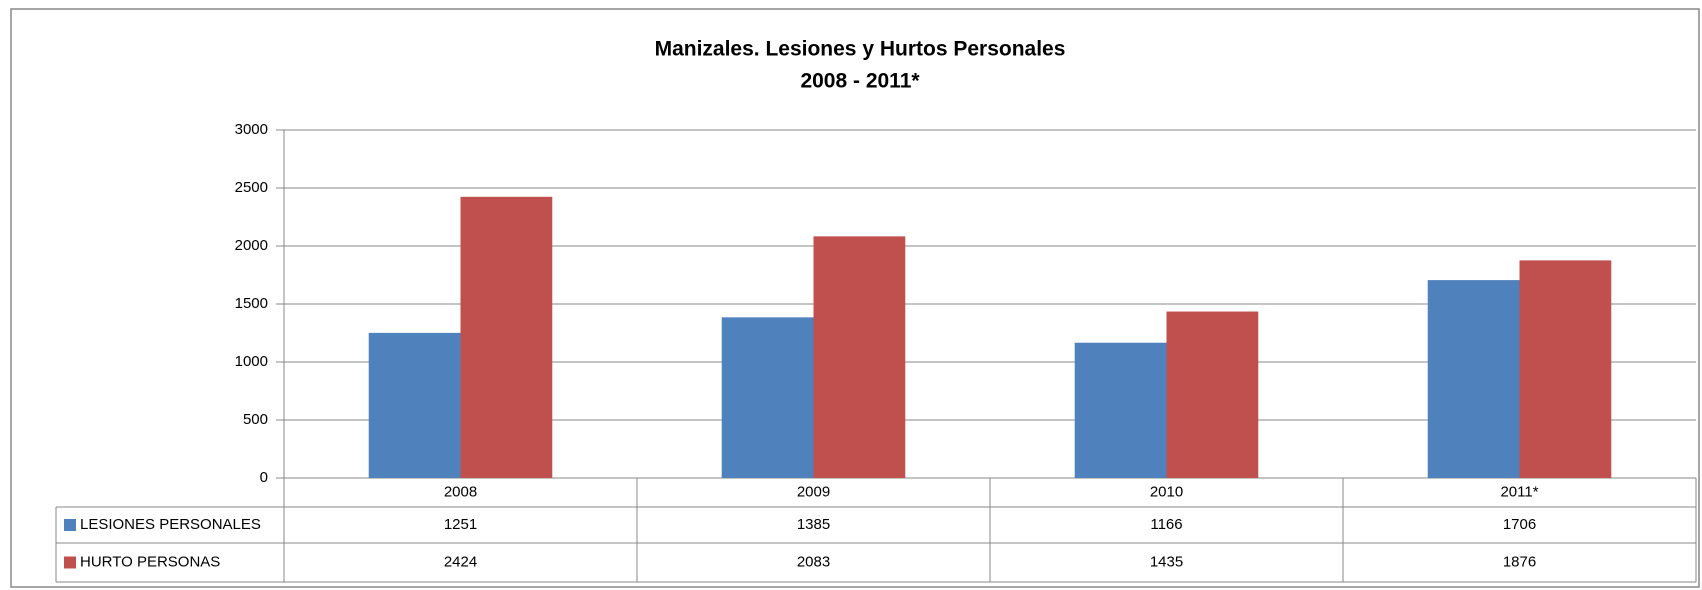 The width and height of the screenshot is (1702, 590). Describe the element at coordinates (860, 81) in the screenshot. I see `chart-subtitle: 2008 - 2011*` at that location.